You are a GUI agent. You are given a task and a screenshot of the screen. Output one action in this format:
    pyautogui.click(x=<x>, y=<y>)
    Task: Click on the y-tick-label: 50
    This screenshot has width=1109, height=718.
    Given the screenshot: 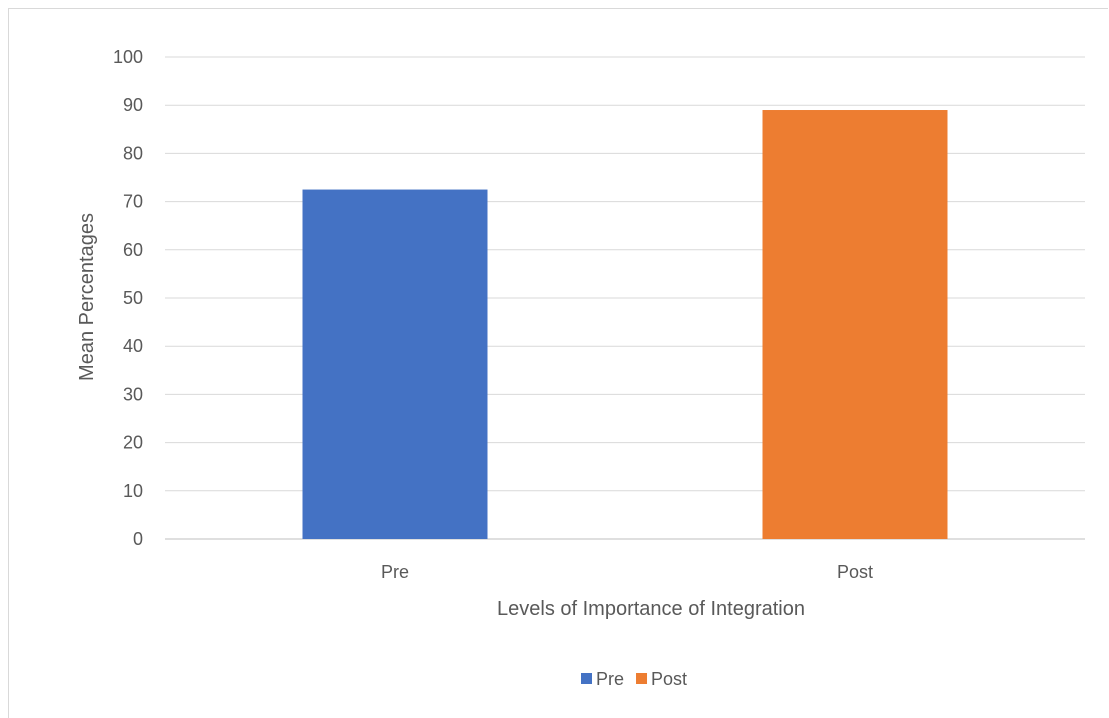 What is the action you would take?
    pyautogui.click(x=133, y=298)
    